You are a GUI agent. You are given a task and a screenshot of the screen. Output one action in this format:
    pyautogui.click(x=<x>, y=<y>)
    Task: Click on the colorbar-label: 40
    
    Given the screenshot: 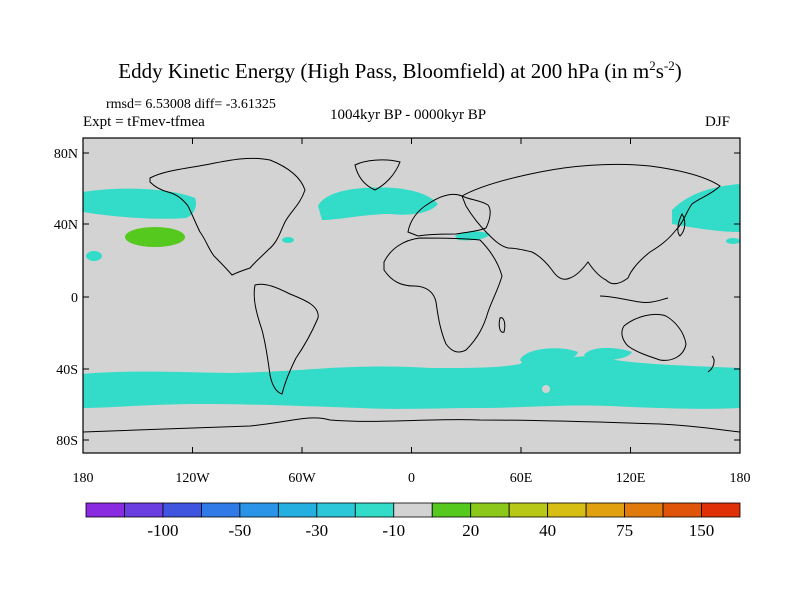 What is the action you would take?
    pyautogui.click(x=547, y=530)
    